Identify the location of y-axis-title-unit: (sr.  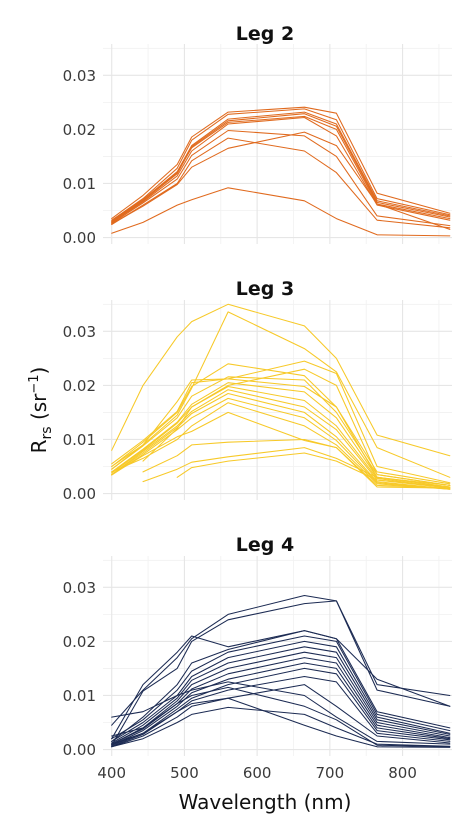
(39, 410).